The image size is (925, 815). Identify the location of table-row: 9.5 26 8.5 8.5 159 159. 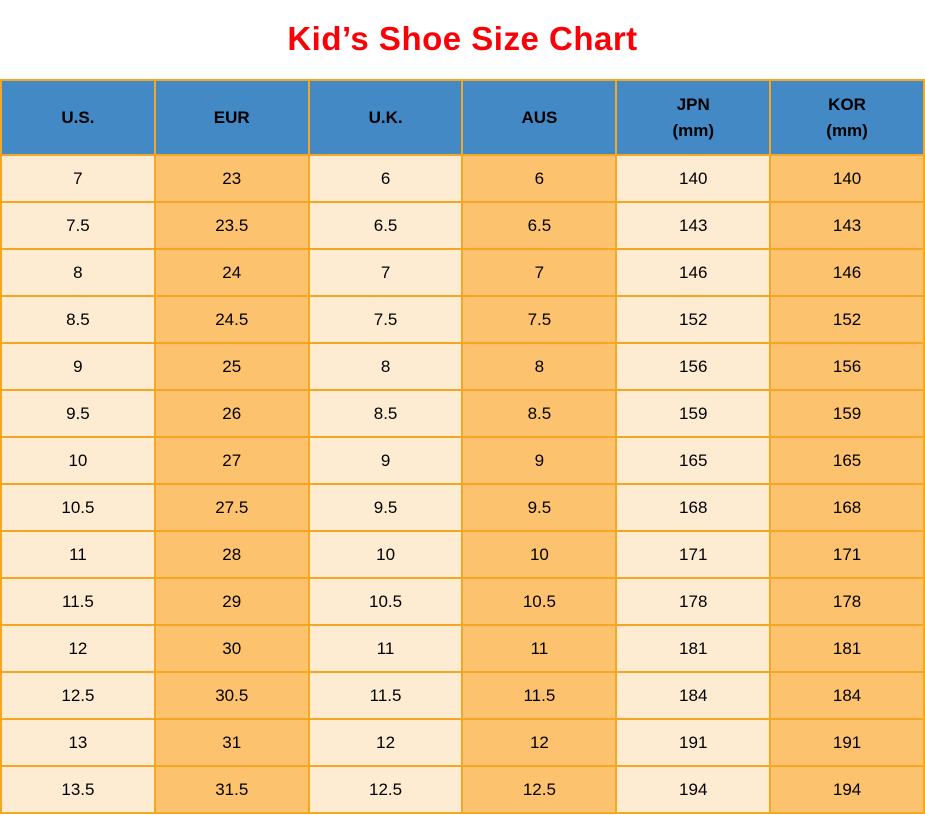
(462, 413).